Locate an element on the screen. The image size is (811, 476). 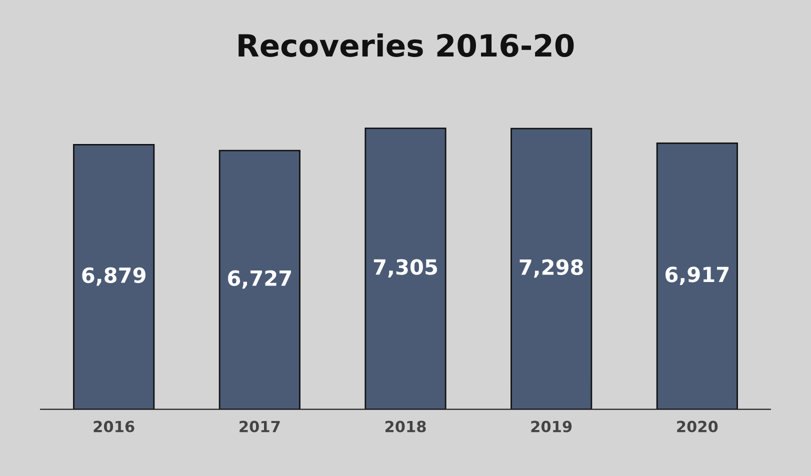
data-label: 7,305 is located at coordinates (405, 268).